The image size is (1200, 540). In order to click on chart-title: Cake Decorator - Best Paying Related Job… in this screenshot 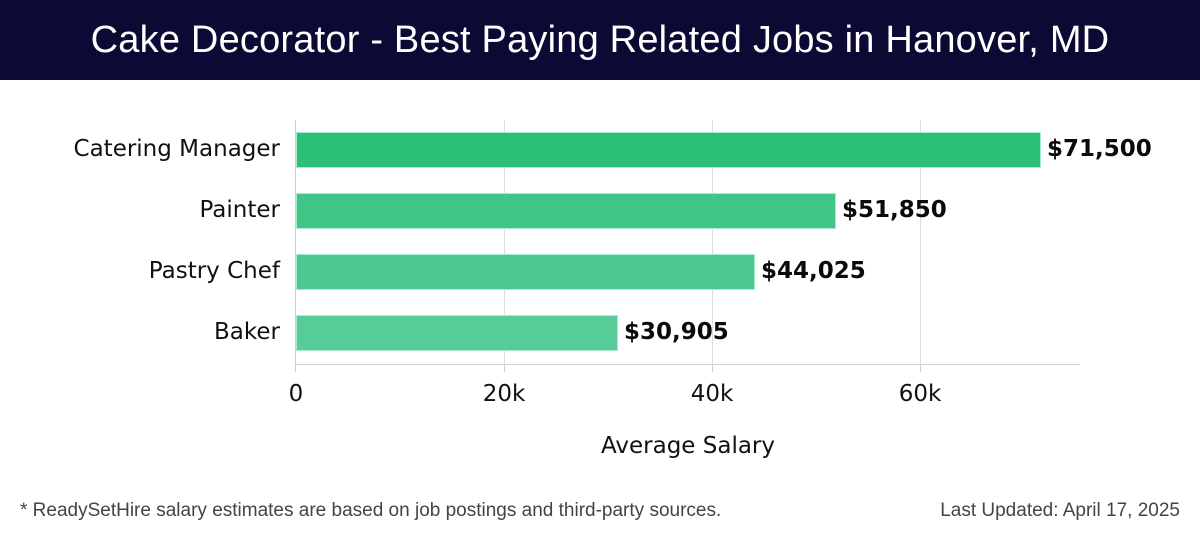, I will do `click(600, 39)`.